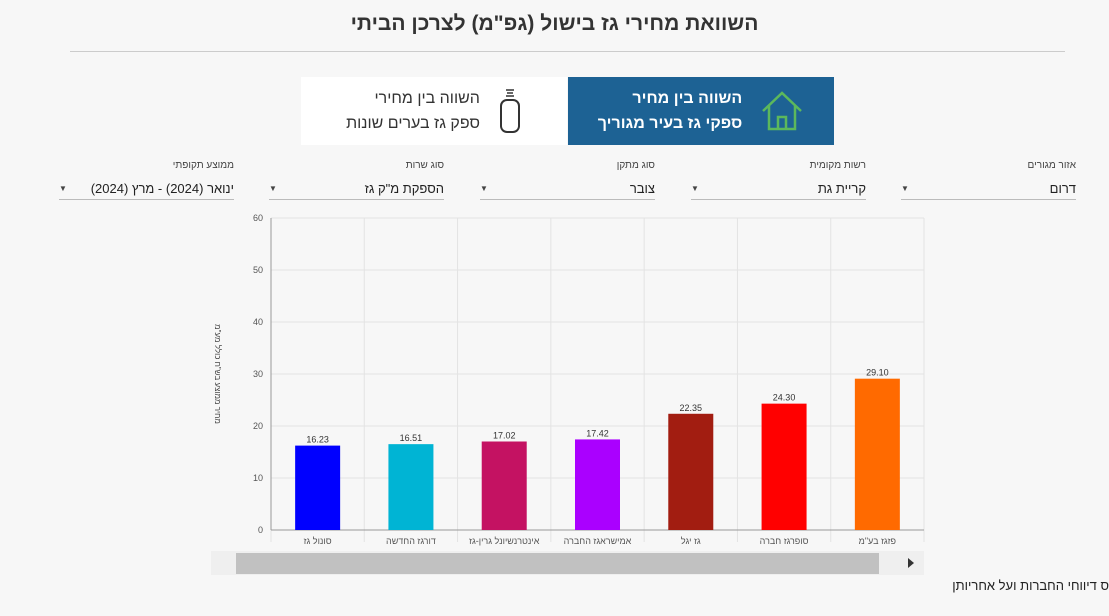  I want to click on x-tick-label: דורגז החדשה, so click(411, 541).